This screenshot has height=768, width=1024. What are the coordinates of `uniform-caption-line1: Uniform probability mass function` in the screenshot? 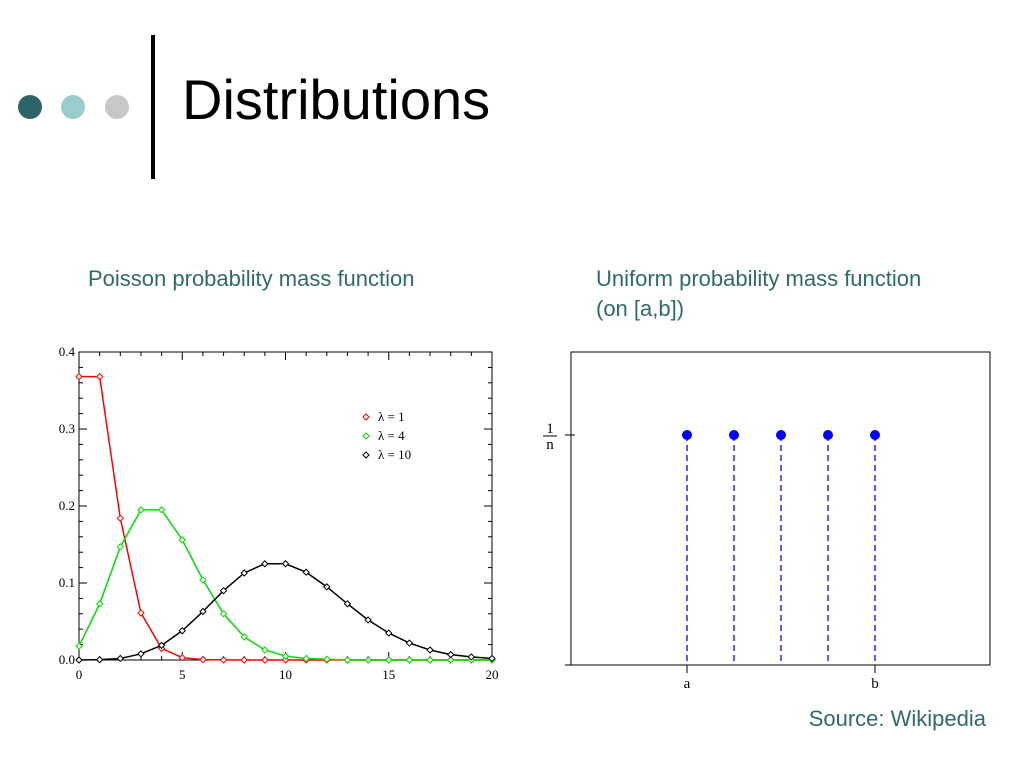 It's located at (759, 278).